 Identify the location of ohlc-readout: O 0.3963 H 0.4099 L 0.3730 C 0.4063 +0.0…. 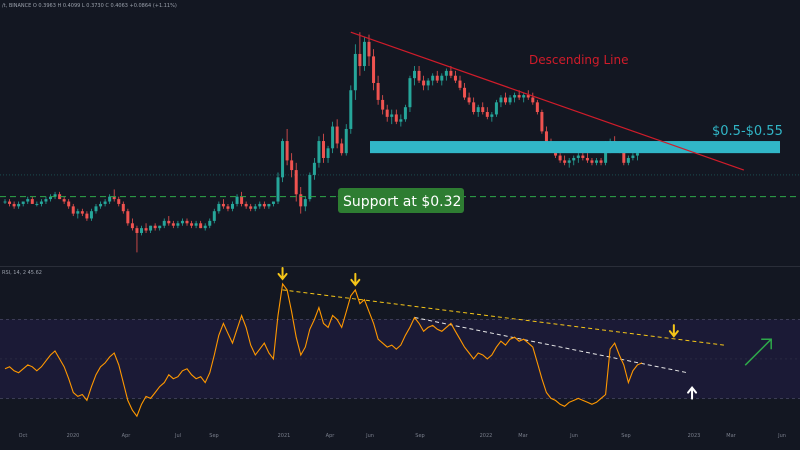
(104, 6).